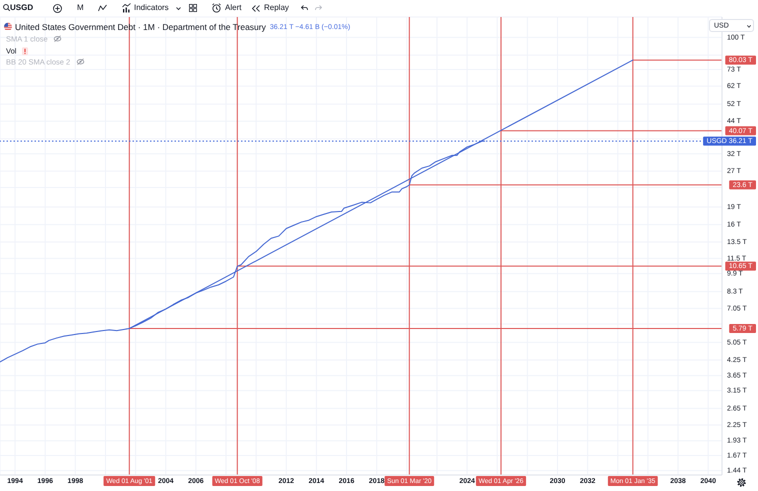  What do you see at coordinates (276, 7) in the screenshot?
I see `text: Replay` at bounding box center [276, 7].